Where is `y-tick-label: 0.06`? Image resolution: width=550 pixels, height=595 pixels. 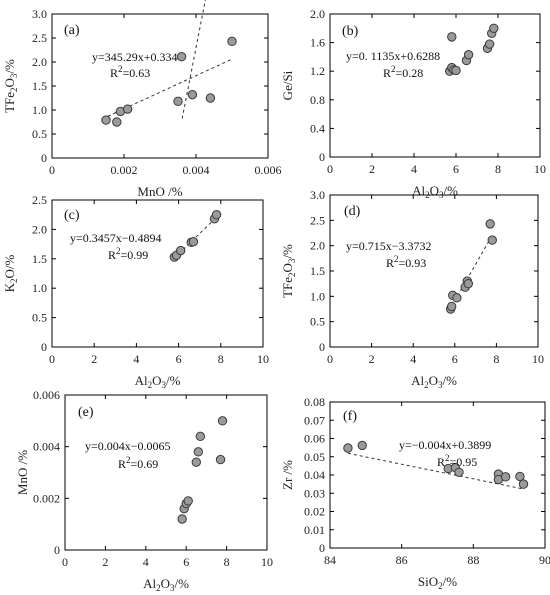 y-tick-label: 0.06 is located at coordinates (314, 439).